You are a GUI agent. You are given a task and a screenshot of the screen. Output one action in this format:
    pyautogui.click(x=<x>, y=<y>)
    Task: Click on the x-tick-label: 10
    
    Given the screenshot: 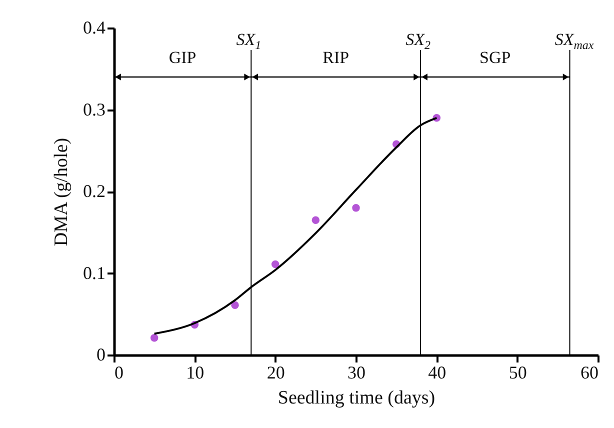 What is the action you would take?
    pyautogui.click(x=195, y=372)
    